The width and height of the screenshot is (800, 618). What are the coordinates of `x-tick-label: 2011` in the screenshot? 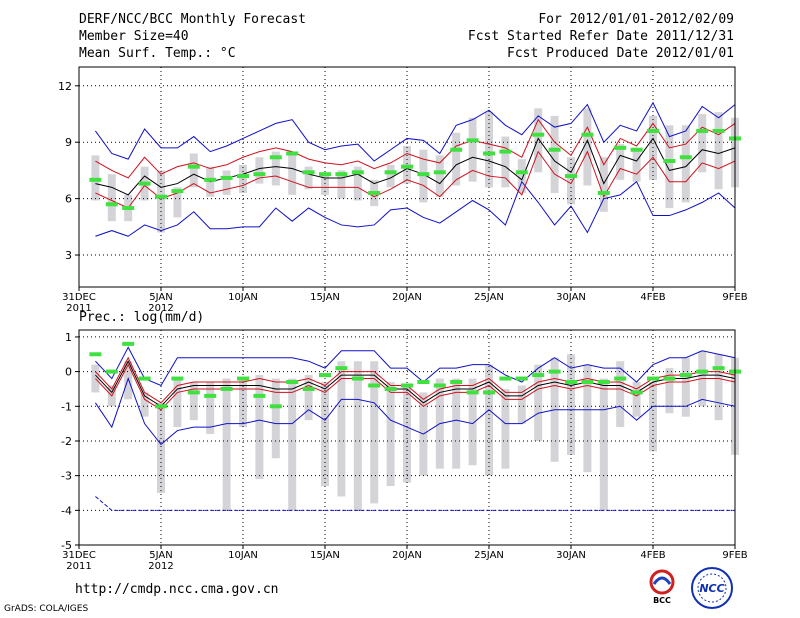 It's located at (78, 308).